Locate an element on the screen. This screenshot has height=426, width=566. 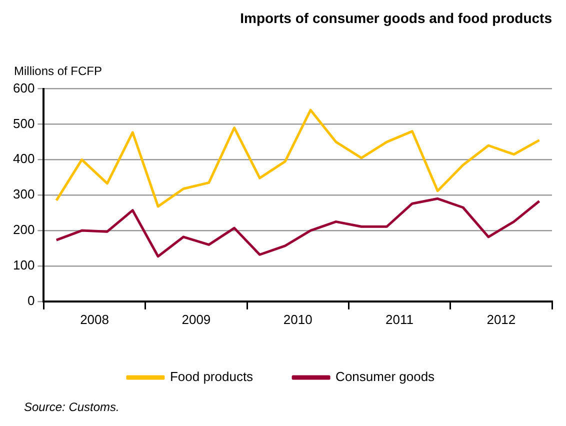
x-tick-label: 2012 is located at coordinates (501, 319).